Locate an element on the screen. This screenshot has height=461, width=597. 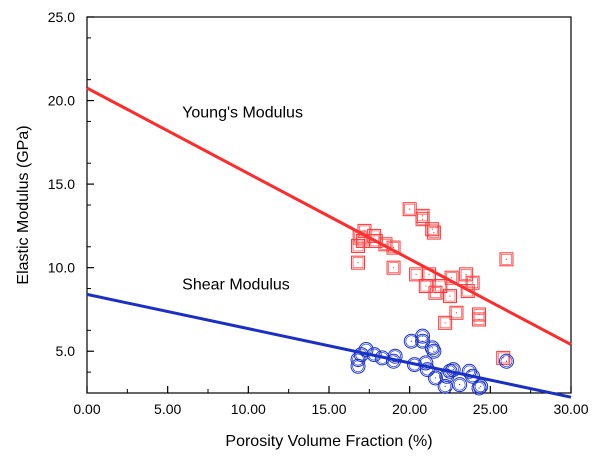
y-tick-label: 20.0 is located at coordinates (61, 101).